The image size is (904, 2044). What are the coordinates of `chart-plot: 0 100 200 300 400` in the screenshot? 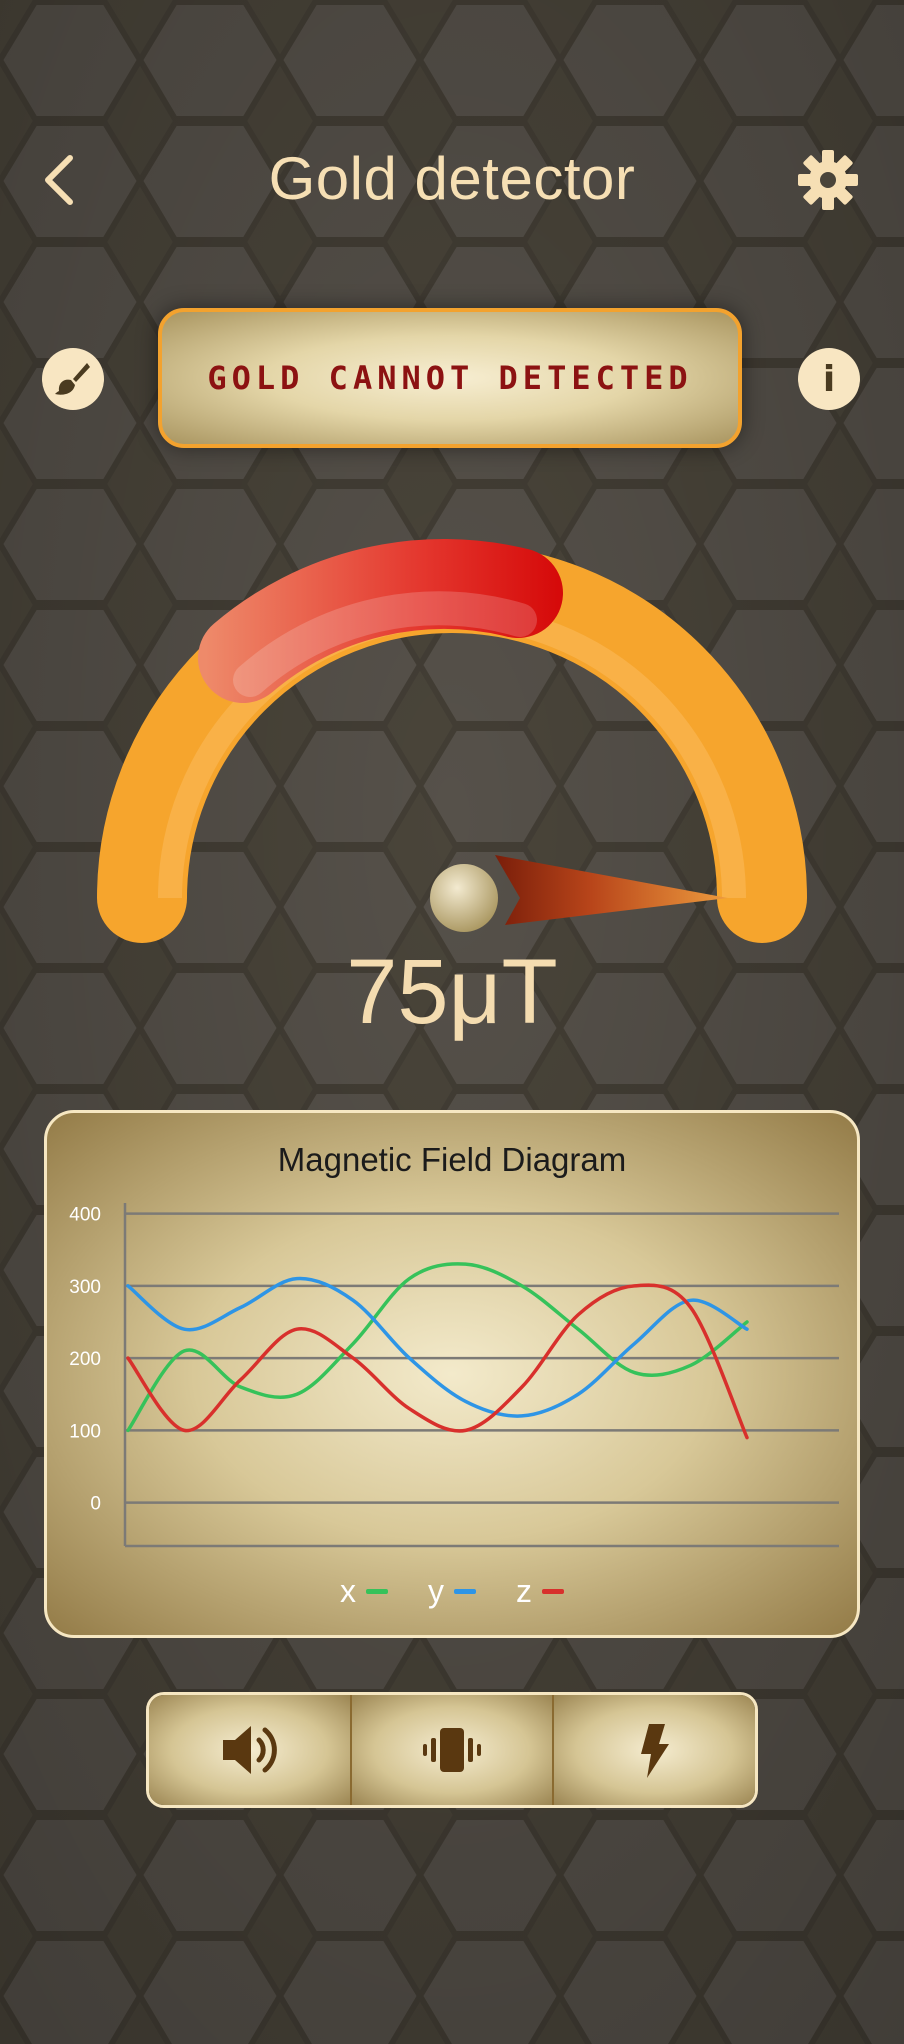 It's located at (454, 1375).